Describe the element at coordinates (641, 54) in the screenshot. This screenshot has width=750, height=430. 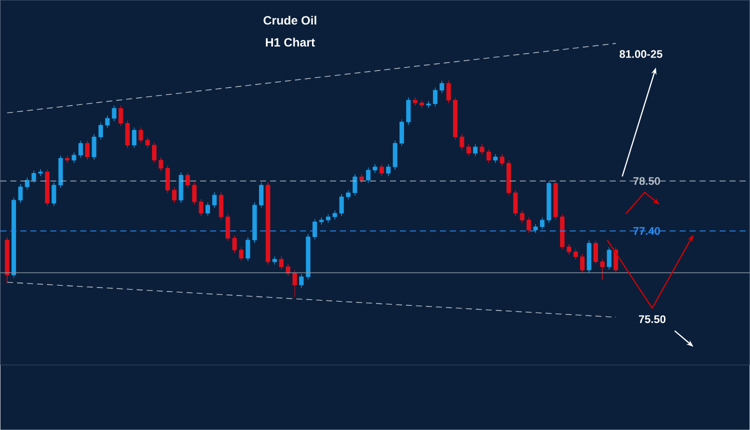
I see `text: 81.00-25` at that location.